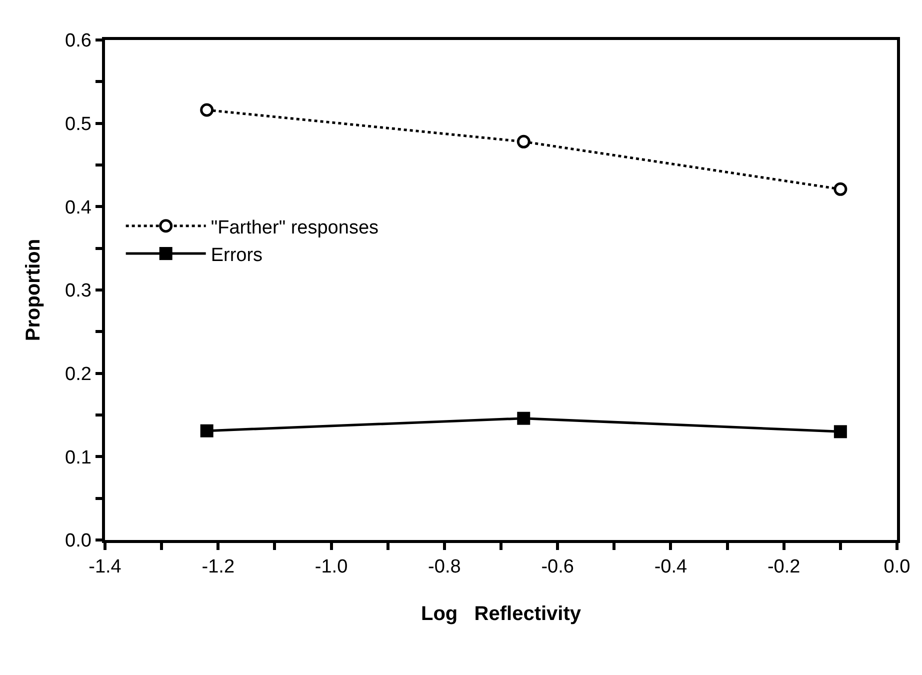 This screenshot has height=675, width=922. Describe the element at coordinates (294, 227) in the screenshot. I see `legend-label: "Farther" responses` at that location.